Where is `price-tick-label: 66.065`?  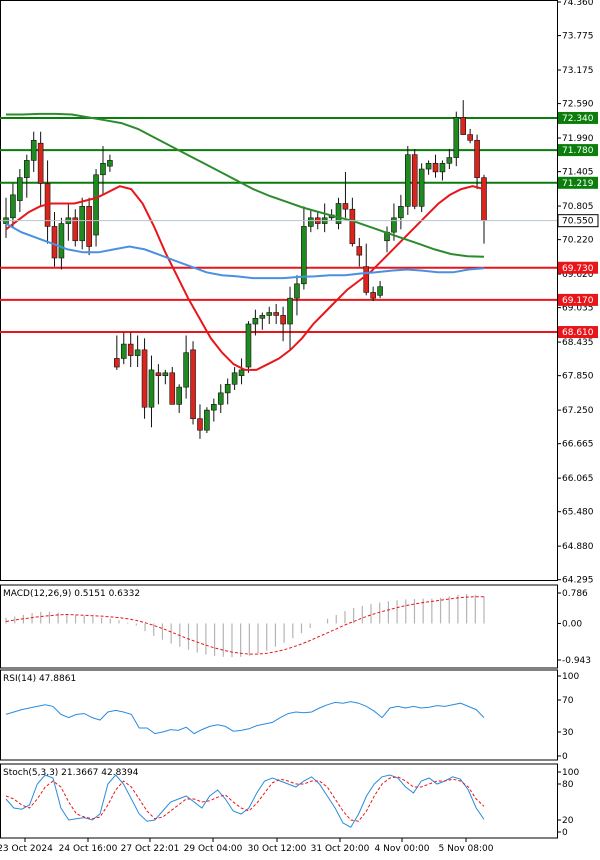 price-tick-label: 66.065 is located at coordinates (578, 479).